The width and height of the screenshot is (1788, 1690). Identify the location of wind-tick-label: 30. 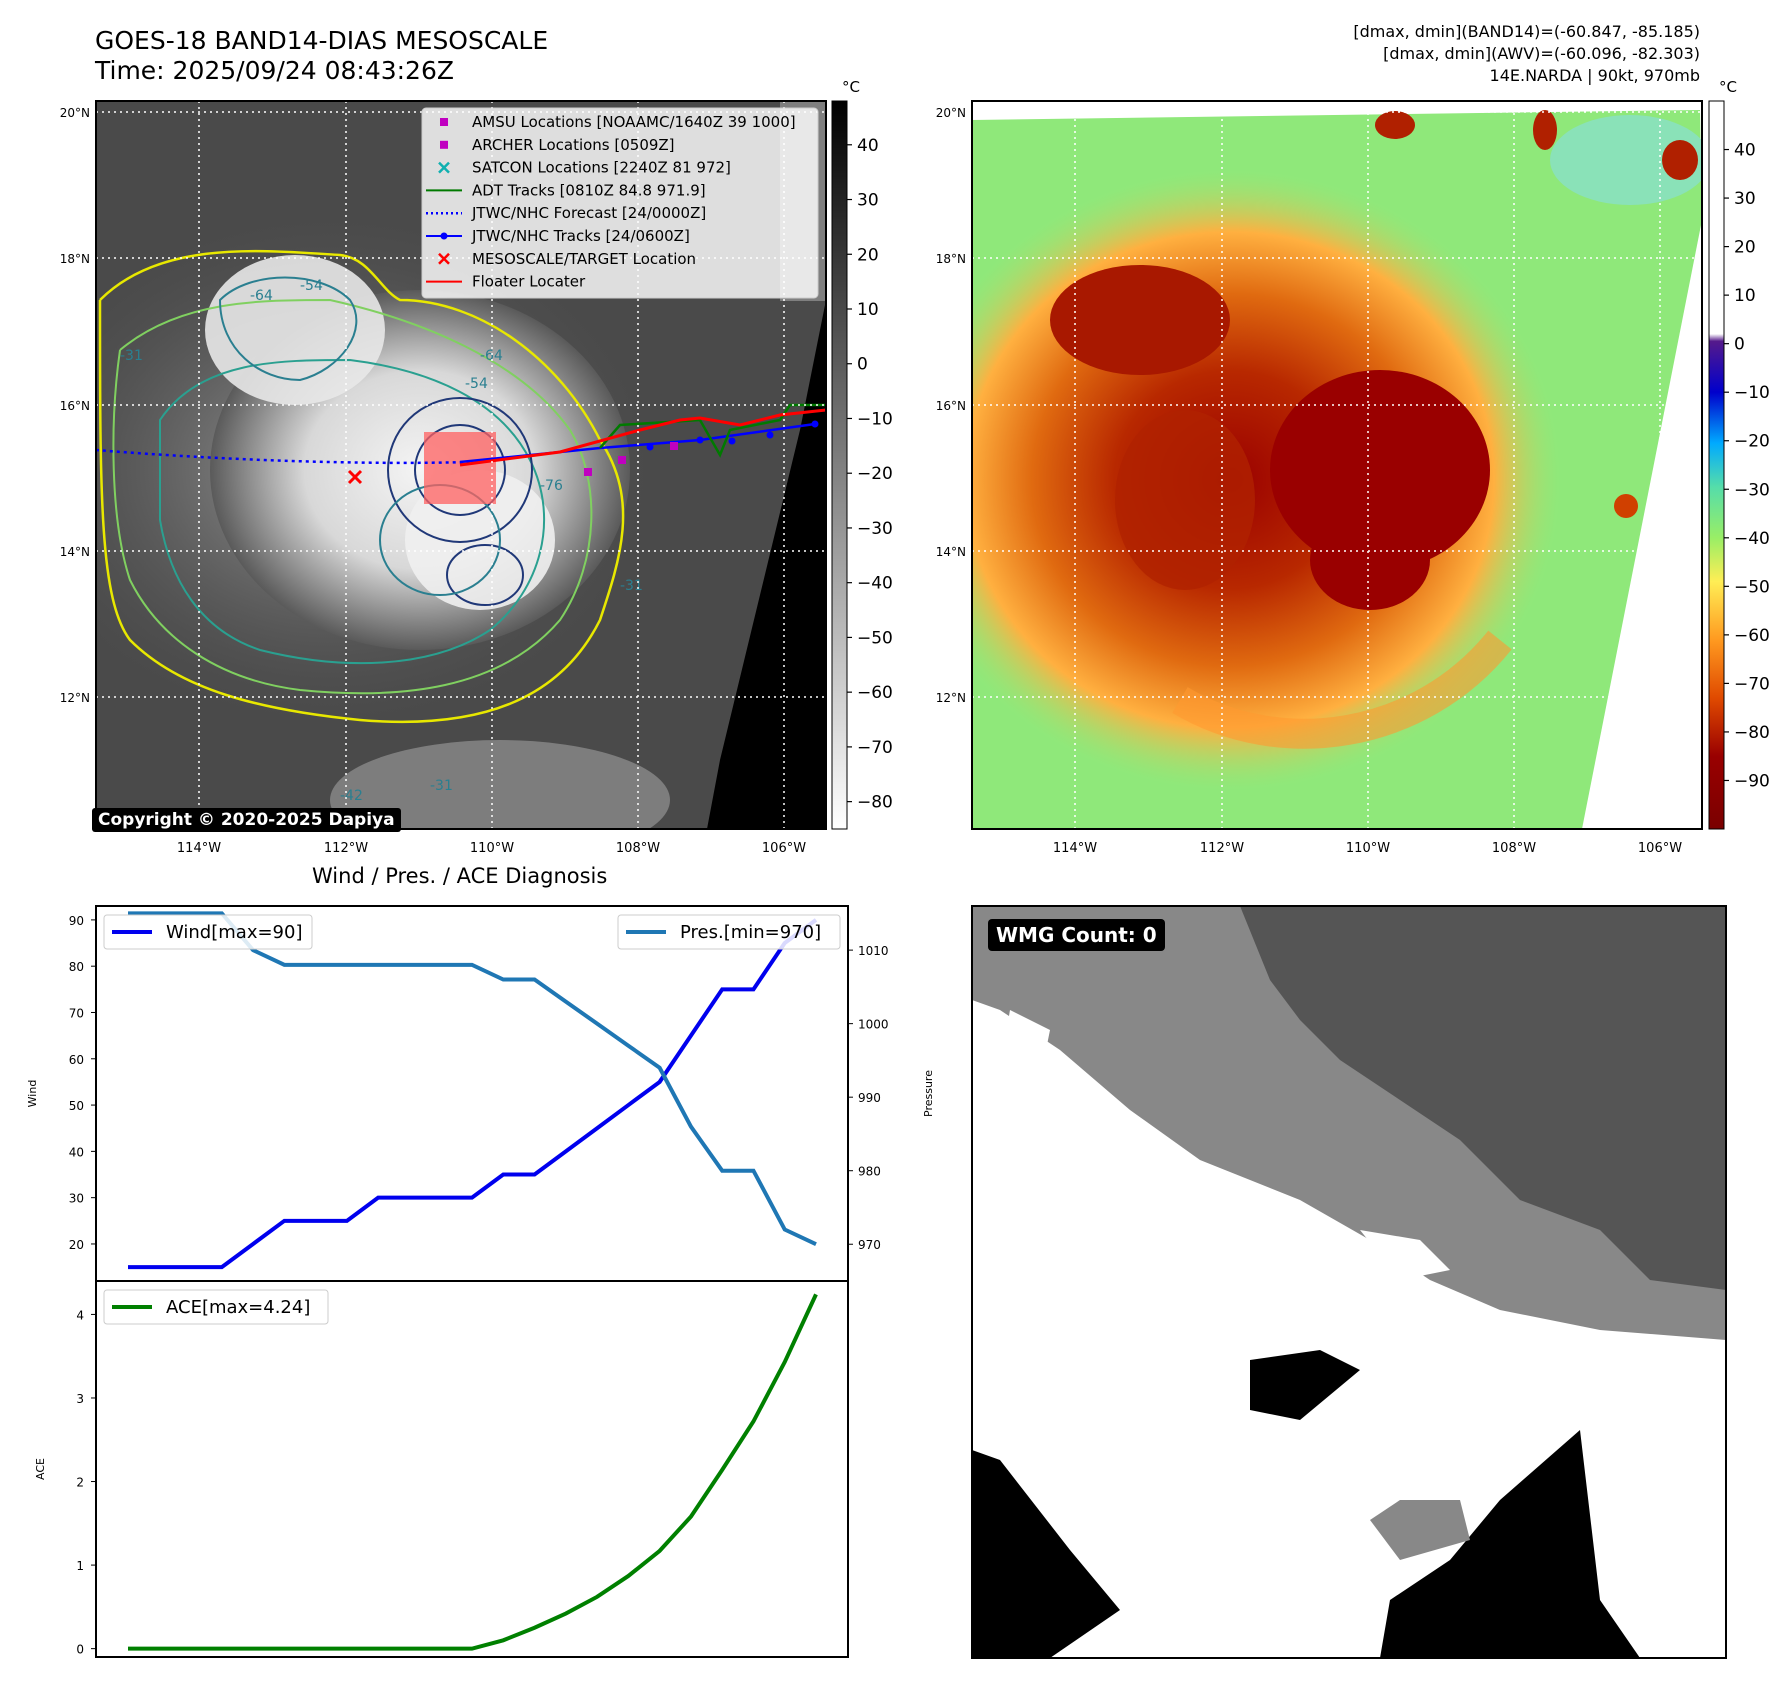
(76, 1199).